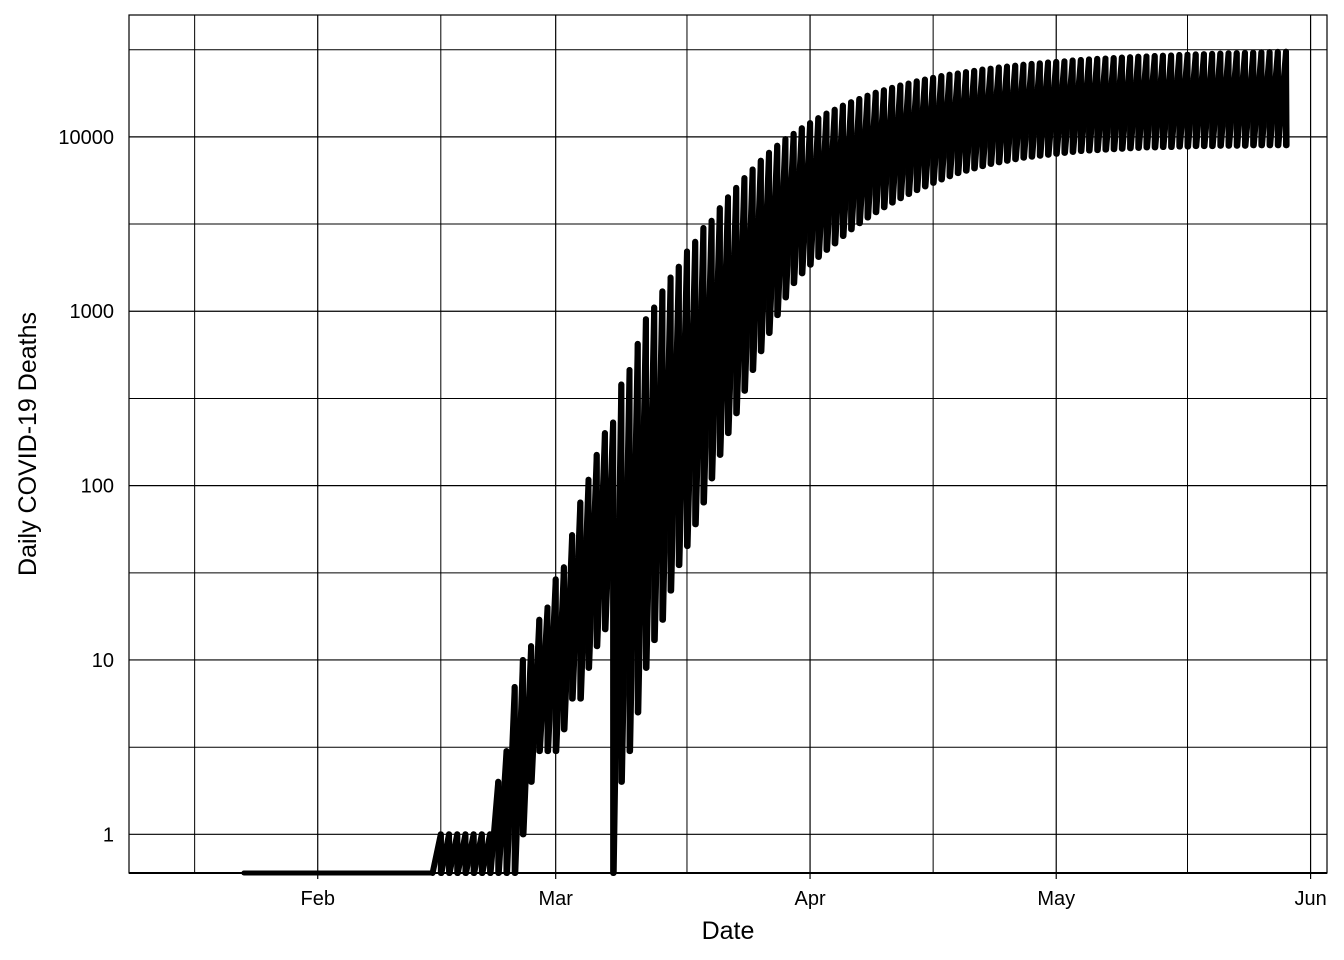 The image size is (1344, 960). I want to click on y-tick-label: 1000, so click(92, 312).